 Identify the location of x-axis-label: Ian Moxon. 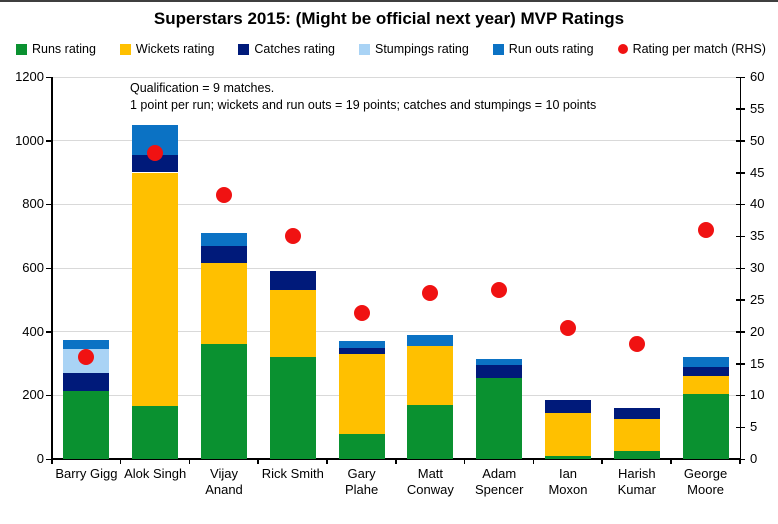
(568, 481).